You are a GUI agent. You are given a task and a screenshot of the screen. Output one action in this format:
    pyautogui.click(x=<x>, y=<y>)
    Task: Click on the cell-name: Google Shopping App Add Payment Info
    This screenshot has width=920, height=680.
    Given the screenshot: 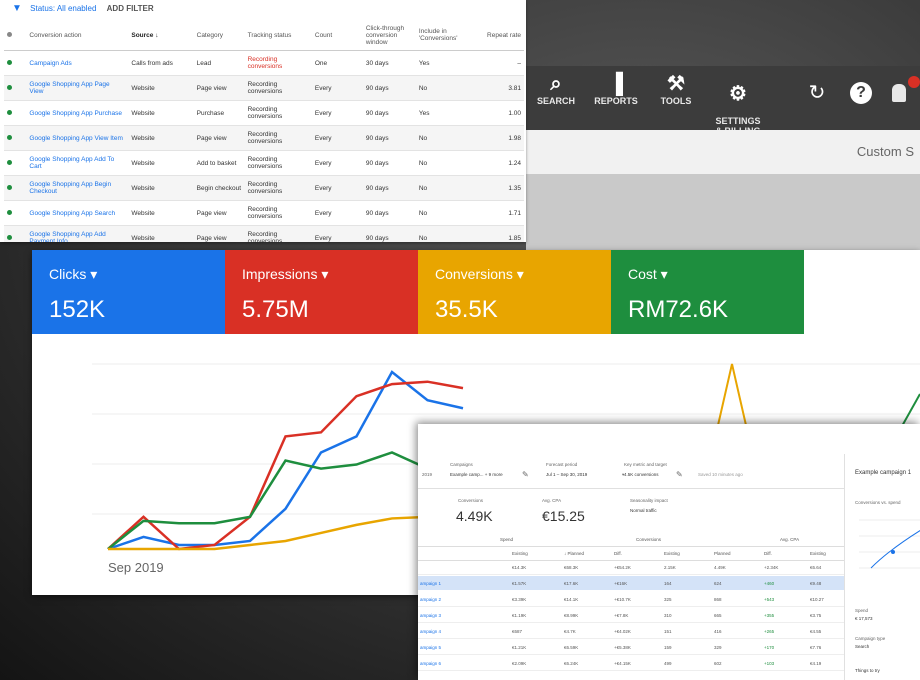 What is the action you would take?
    pyautogui.click(x=77, y=233)
    